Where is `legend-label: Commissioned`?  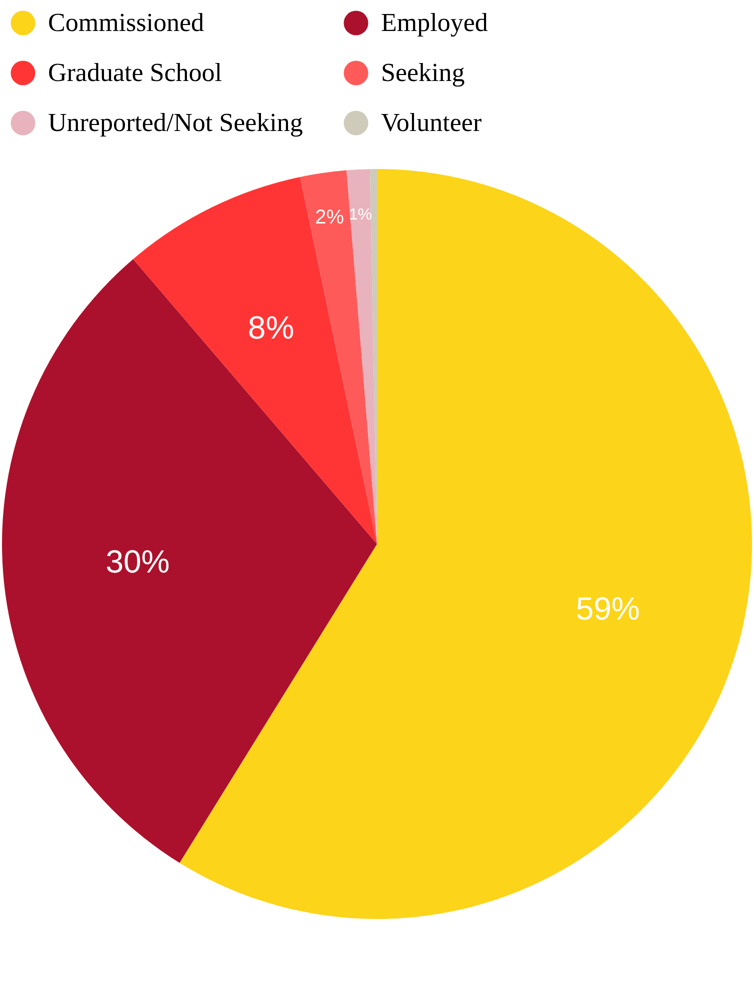
legend-label: Commissioned is located at coordinates (126, 22).